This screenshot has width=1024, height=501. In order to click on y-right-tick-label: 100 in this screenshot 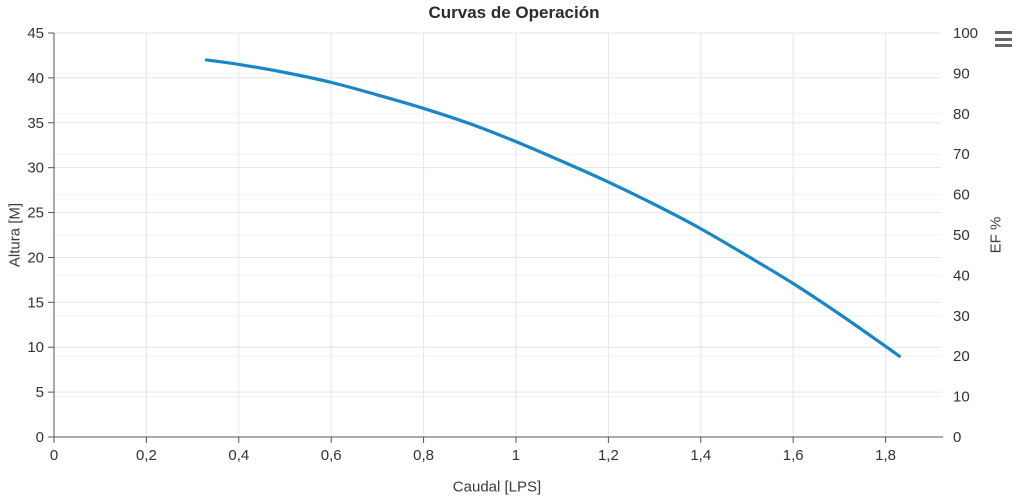, I will do `click(965, 33)`.